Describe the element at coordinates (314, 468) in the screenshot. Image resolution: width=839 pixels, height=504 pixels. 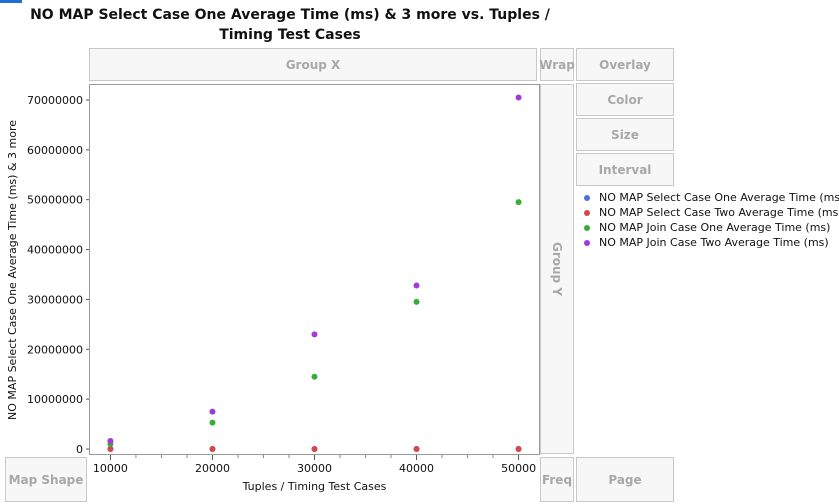
I see `x-tick-label-2: 30000` at that location.